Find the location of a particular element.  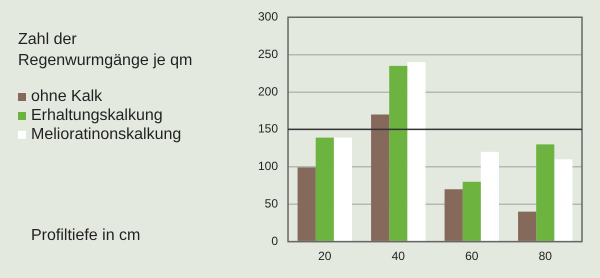

x-tick-label: 60 is located at coordinates (472, 256).